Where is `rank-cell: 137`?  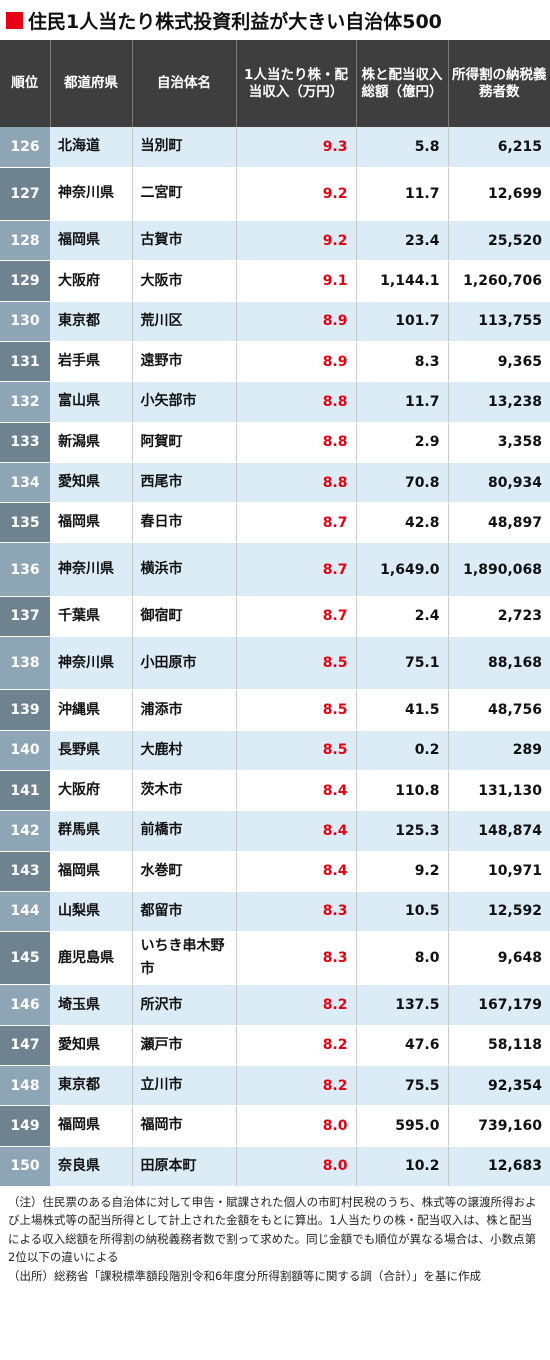 rank-cell: 137 is located at coordinates (25, 617).